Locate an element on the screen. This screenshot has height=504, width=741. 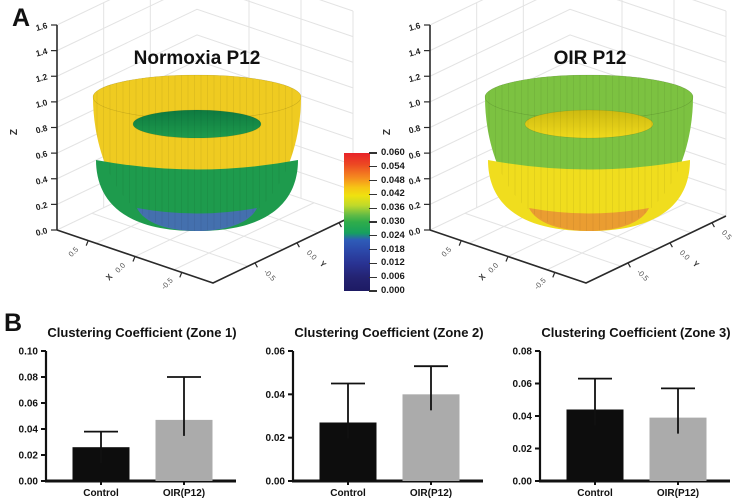
plot-title: Normoxia P12 is located at coordinates (197, 58).